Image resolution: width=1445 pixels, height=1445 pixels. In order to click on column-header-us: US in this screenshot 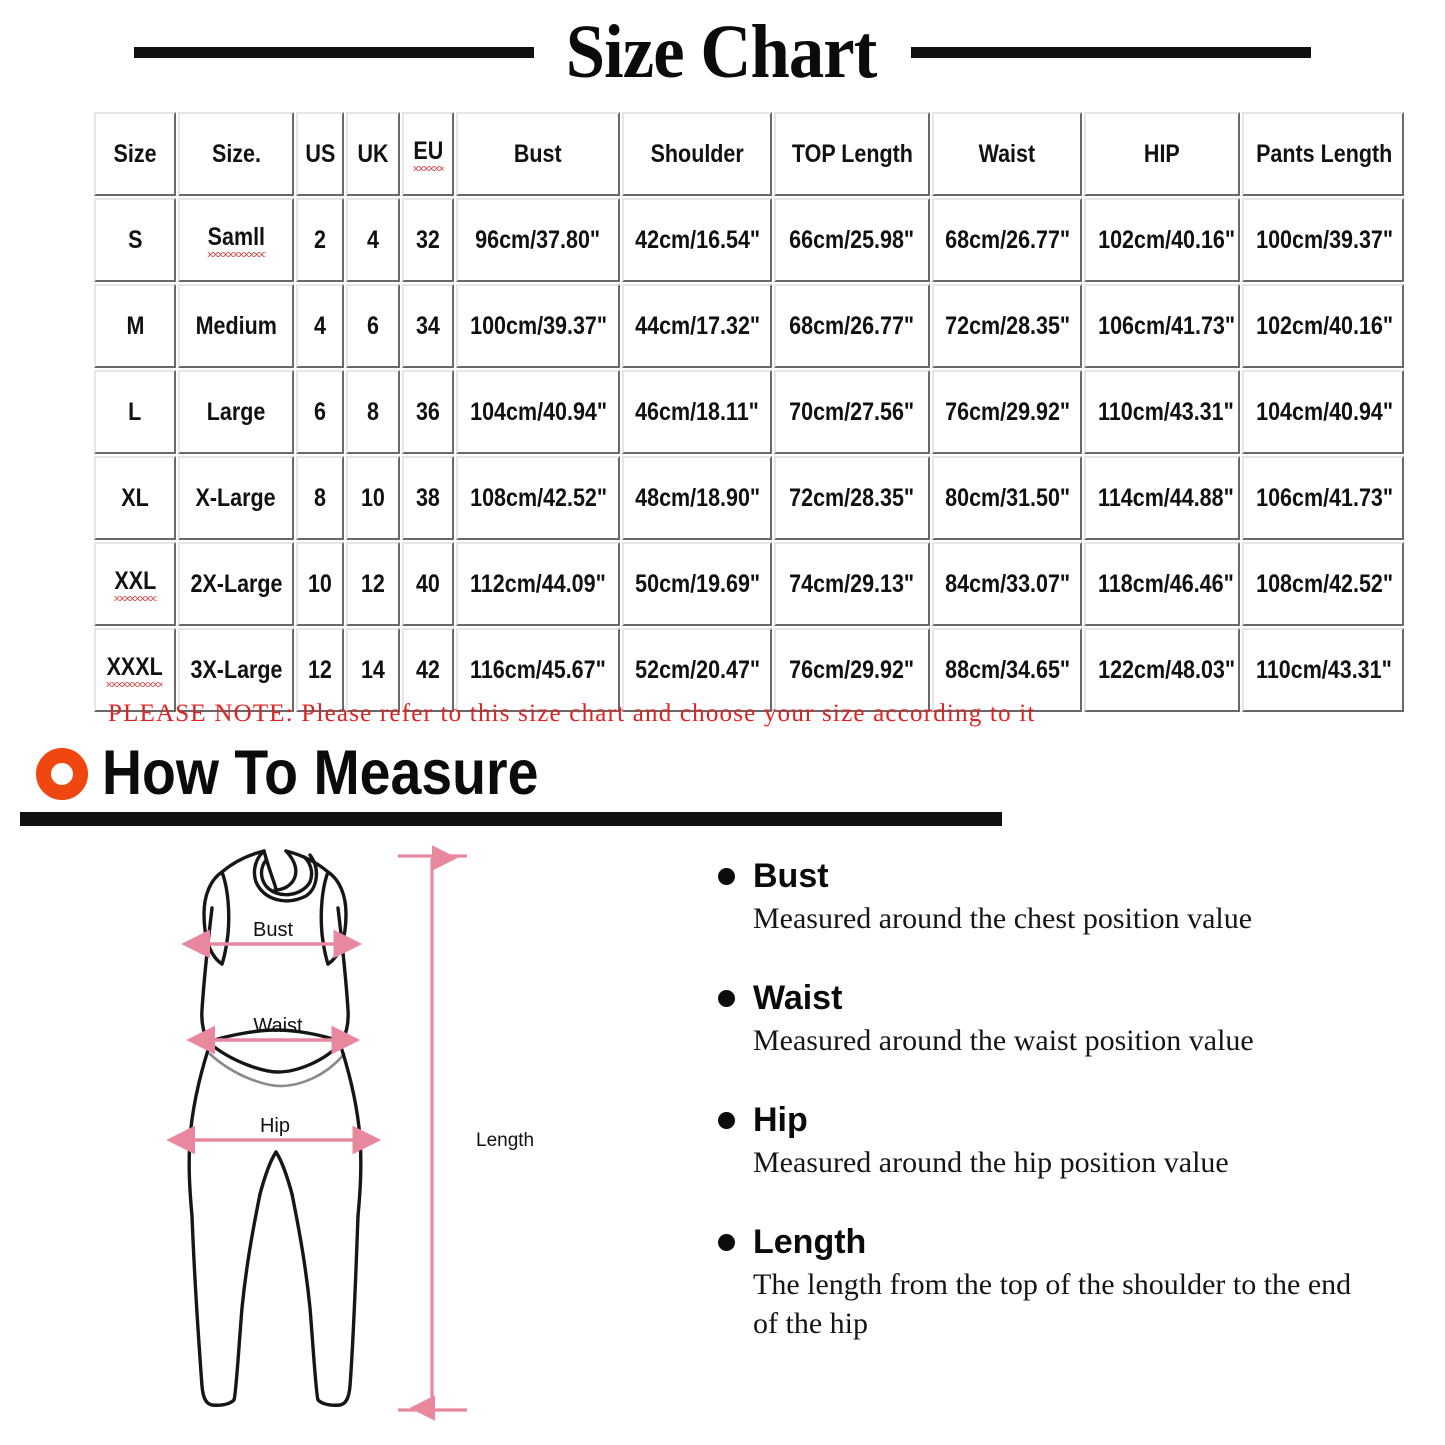, I will do `click(320, 154)`.